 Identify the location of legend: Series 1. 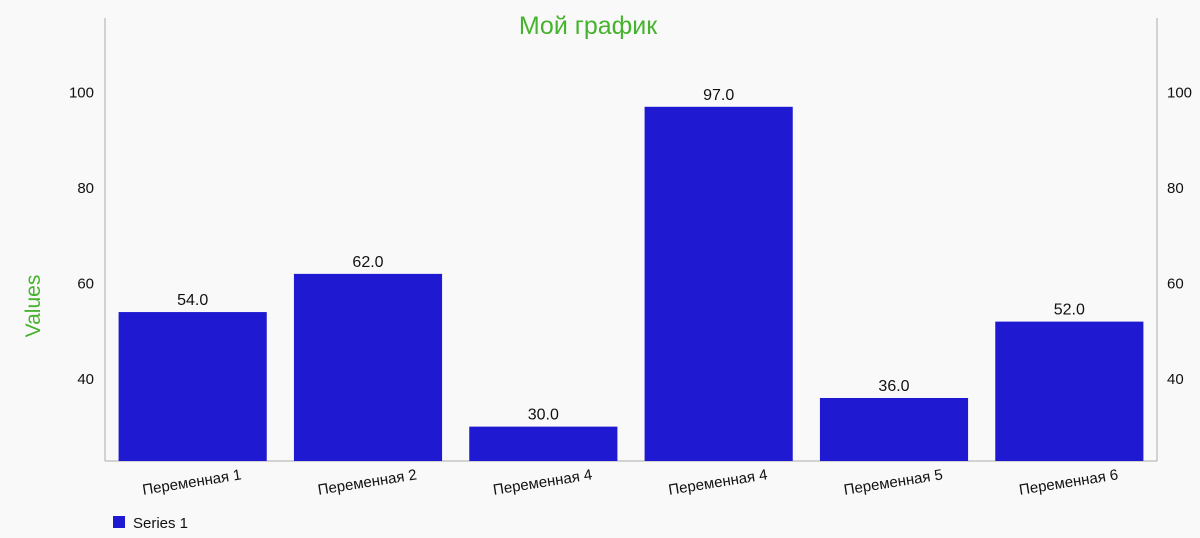
(150, 523).